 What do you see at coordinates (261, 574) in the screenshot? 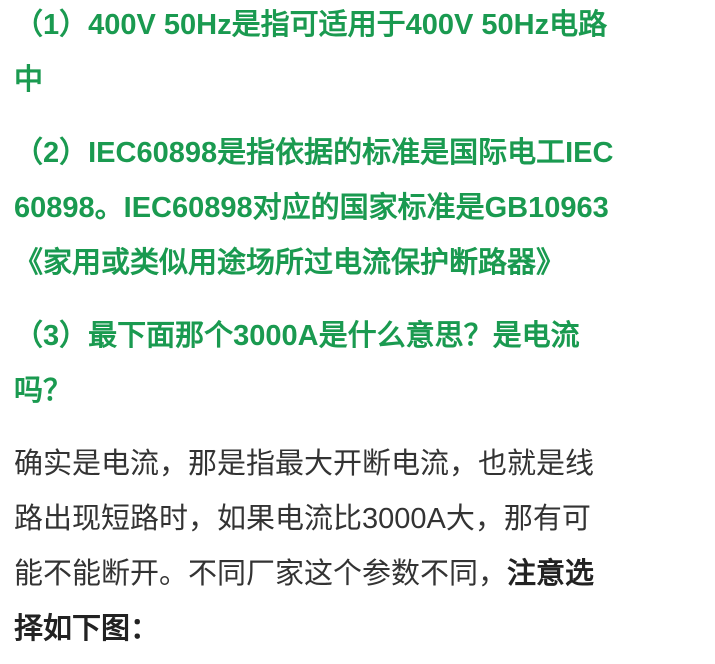
I see `text-span: 能不能断开。不同厂家这个参数不同，` at bounding box center [261, 574].